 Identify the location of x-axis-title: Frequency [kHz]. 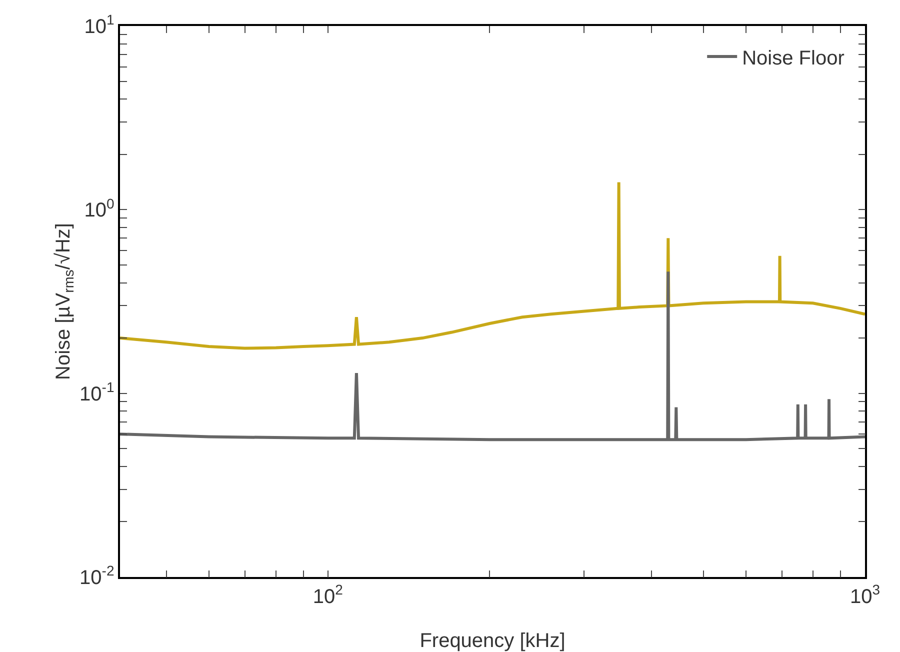
(493, 641).